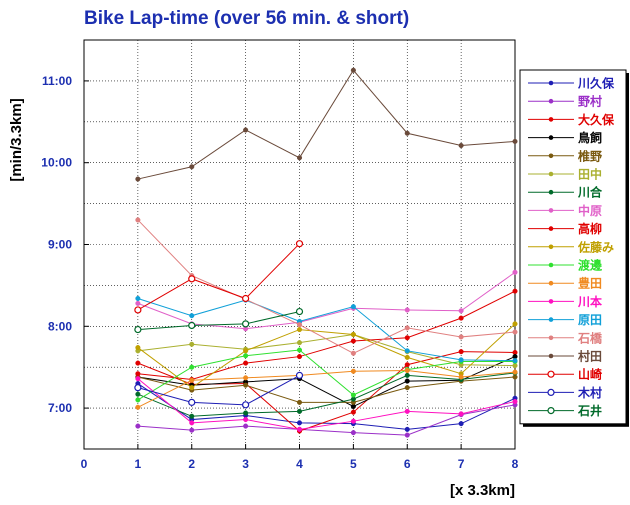 The width and height of the screenshot is (630, 505). I want to click on legend-label: 野村, so click(590, 101).